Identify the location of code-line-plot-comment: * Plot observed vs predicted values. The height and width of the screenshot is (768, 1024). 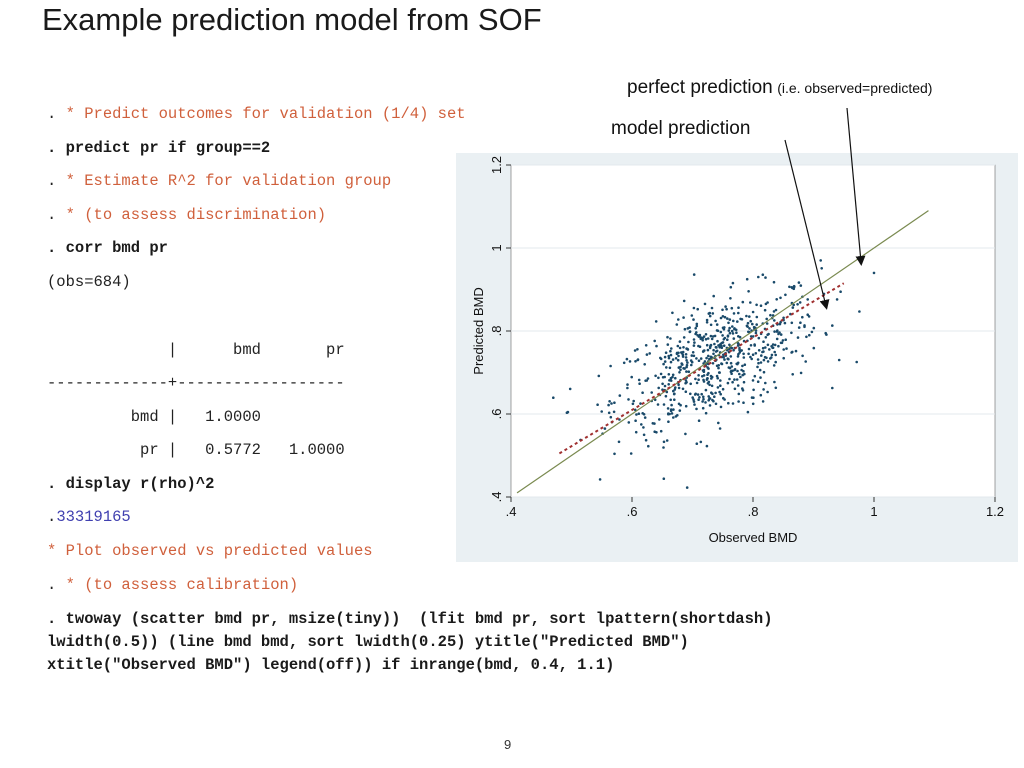
(210, 551).